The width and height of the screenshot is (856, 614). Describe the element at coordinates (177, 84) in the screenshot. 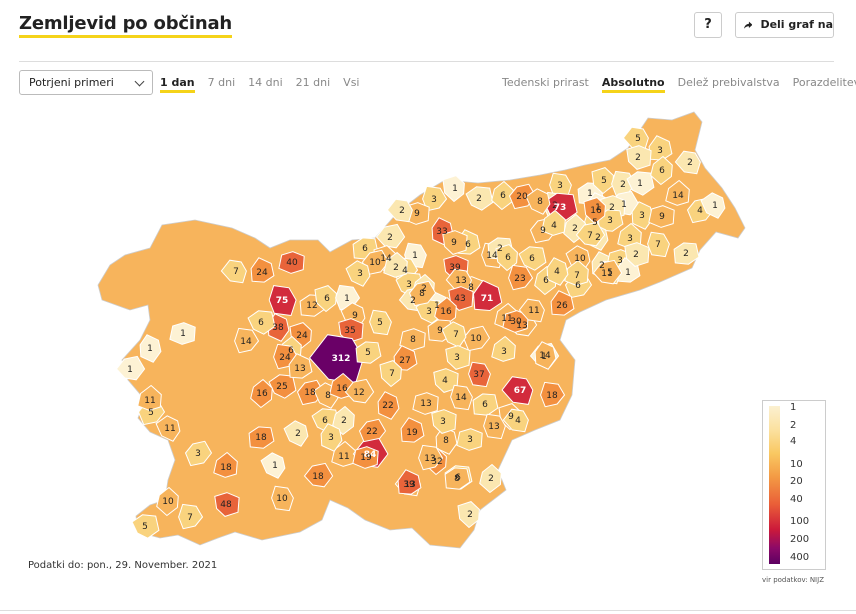

I see `tab-1-dan: 1 dan` at that location.